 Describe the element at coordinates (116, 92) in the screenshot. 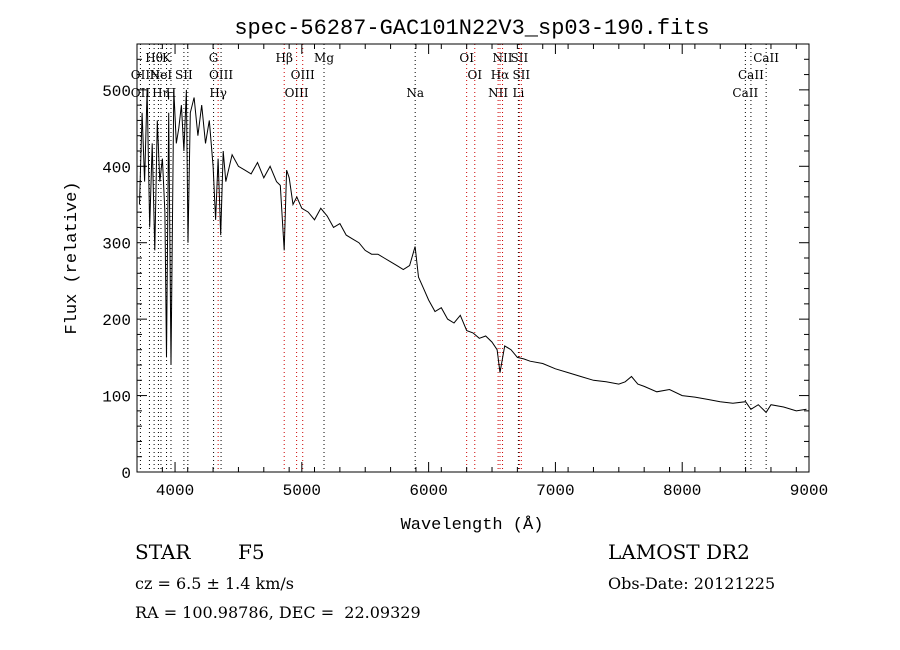

I see `y-tick-label: 500` at that location.